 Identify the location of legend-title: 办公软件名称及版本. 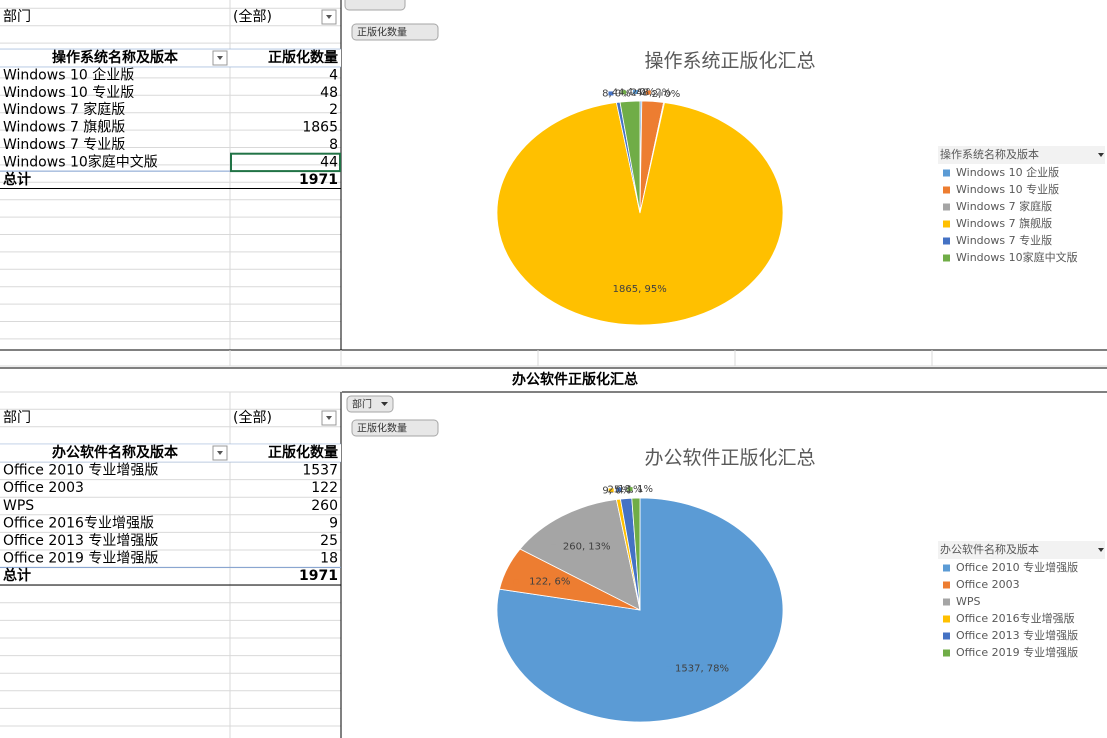
(989, 549).